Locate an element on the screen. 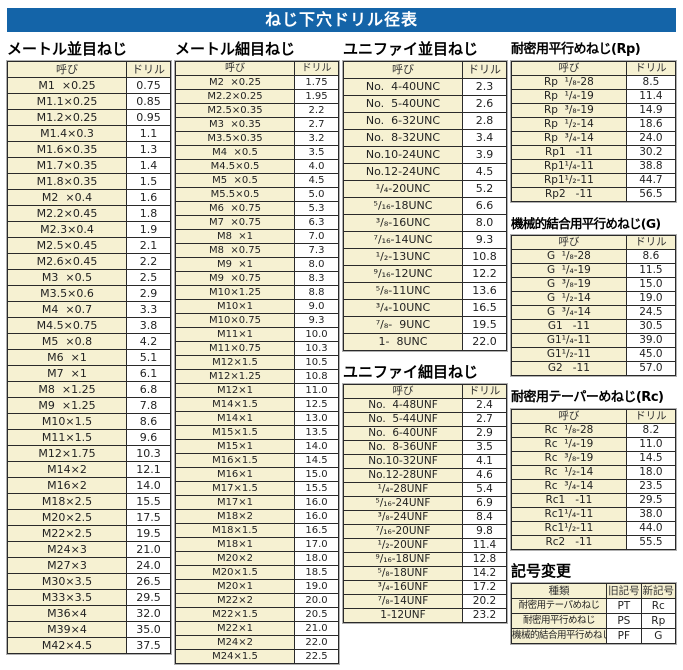  designation-cell: M1.7×0.35 is located at coordinates (67, 165).